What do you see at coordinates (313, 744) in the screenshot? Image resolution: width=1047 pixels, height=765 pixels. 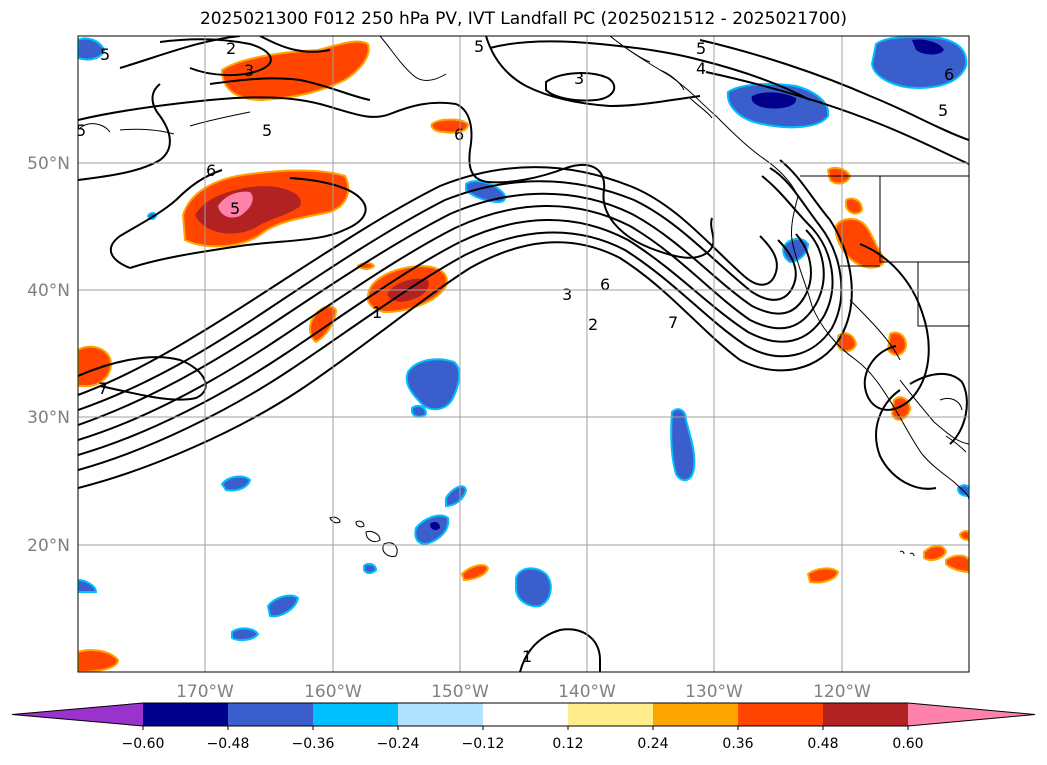 I see `colorbar-tick-label: −0.36` at bounding box center [313, 744].